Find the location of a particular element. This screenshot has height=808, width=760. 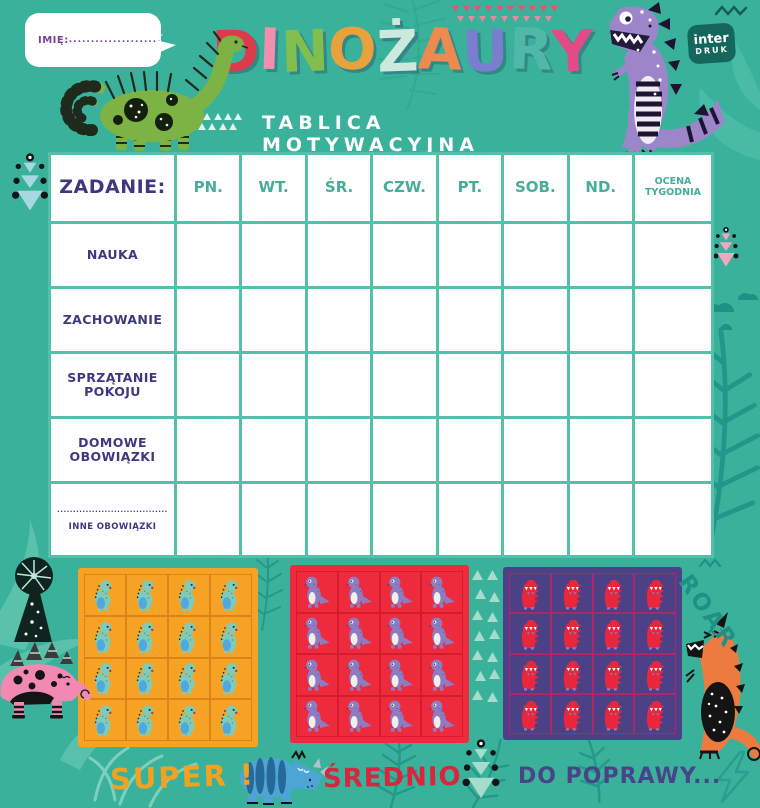

task-label-cell: ZACHOWANIE is located at coordinates (112, 320).